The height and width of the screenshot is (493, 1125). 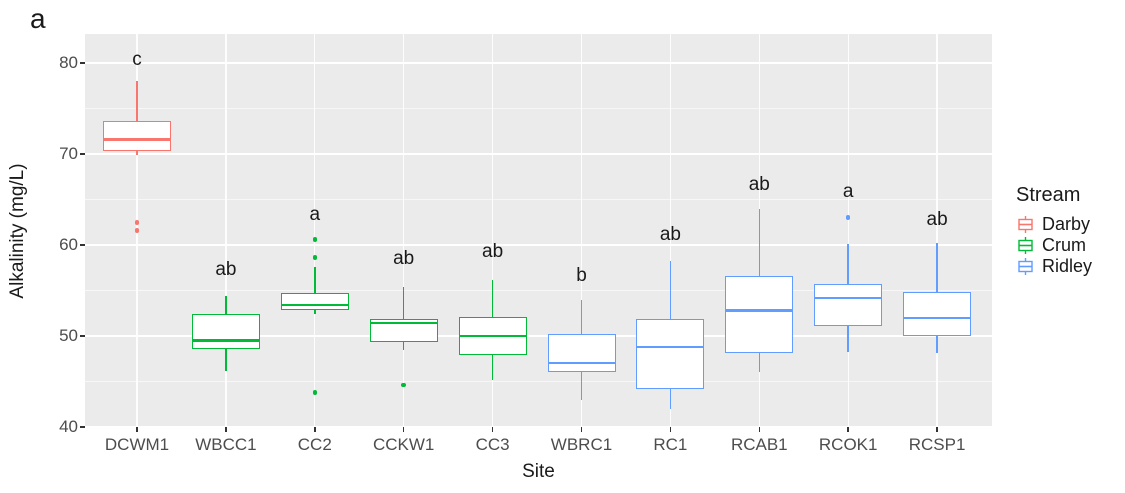 I want to click on legend-entry-ridley: Ridley, so click(x=1054, y=266).